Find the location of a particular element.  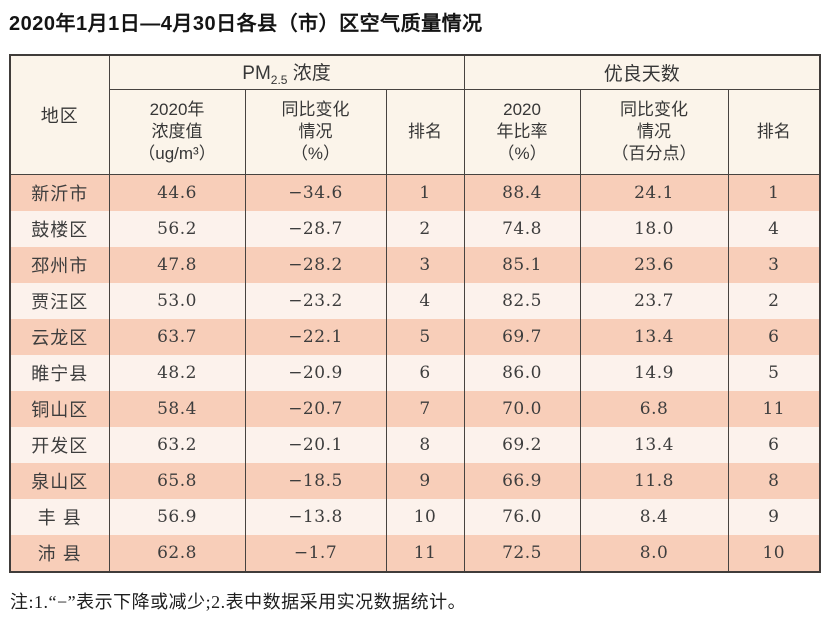

pm25-rank-cell: 4 is located at coordinates (425, 301).